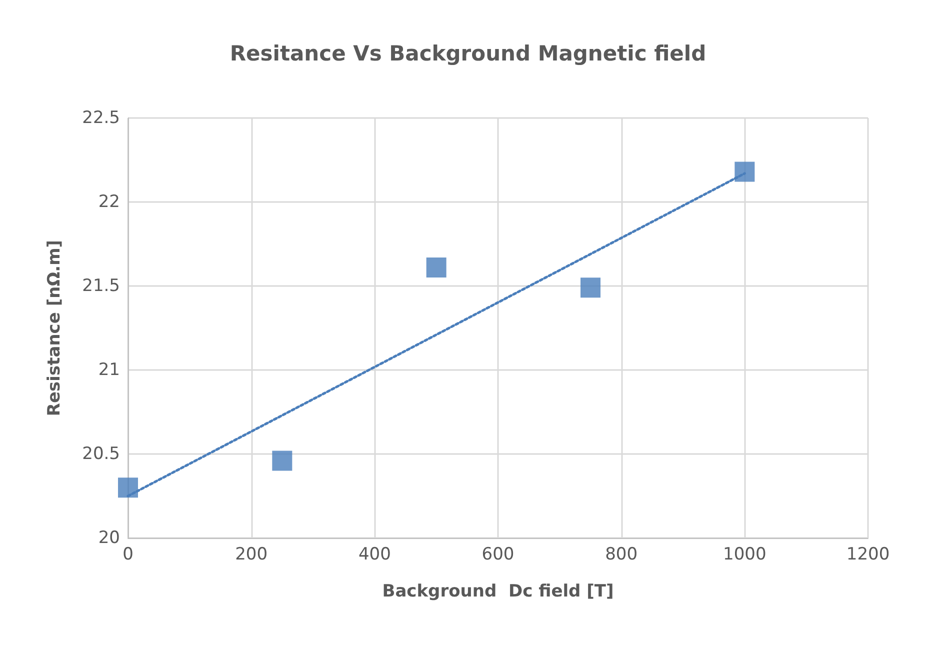 Image resolution: width=946 pixels, height=655 pixels. Describe the element at coordinates (54, 328) in the screenshot. I see `y-axis-title: Resistance [nΩ.m]` at that location.